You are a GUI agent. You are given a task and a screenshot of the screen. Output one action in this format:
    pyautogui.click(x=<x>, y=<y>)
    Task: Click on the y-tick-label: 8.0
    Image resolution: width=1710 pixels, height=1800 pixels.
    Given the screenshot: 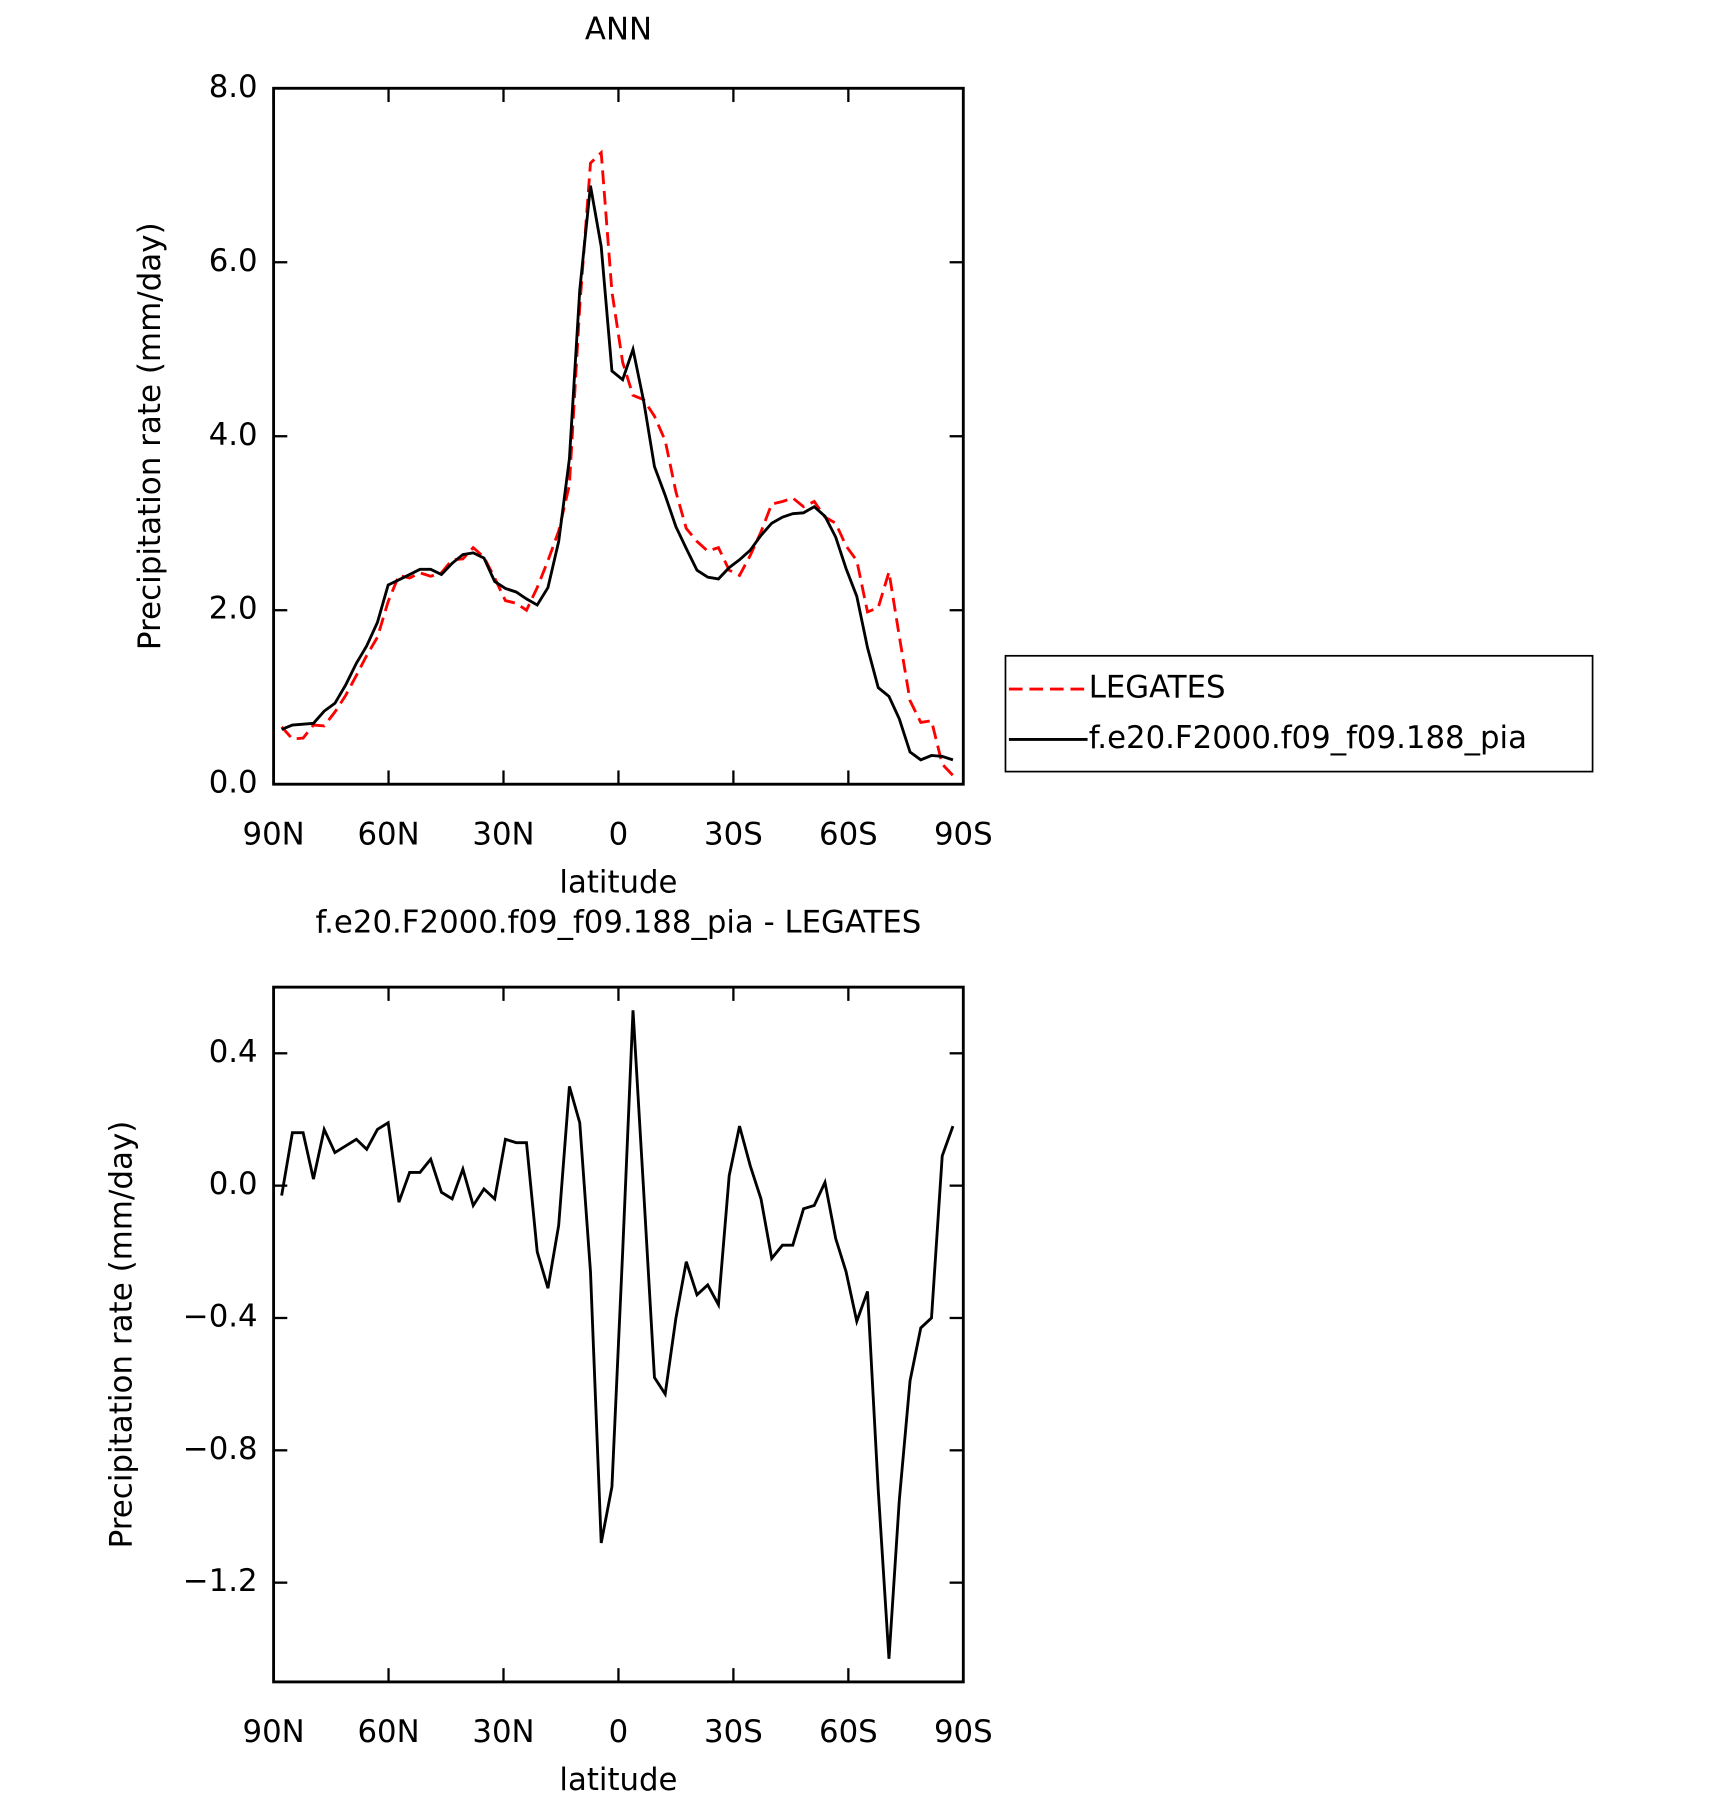 What is the action you would take?
    pyautogui.click(x=233, y=87)
    